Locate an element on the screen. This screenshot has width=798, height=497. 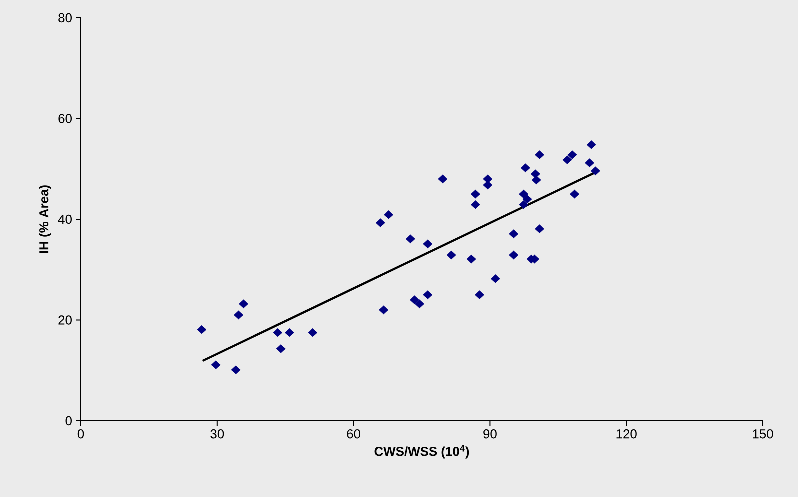
x-tick-label: 150 is located at coordinates (763, 434).